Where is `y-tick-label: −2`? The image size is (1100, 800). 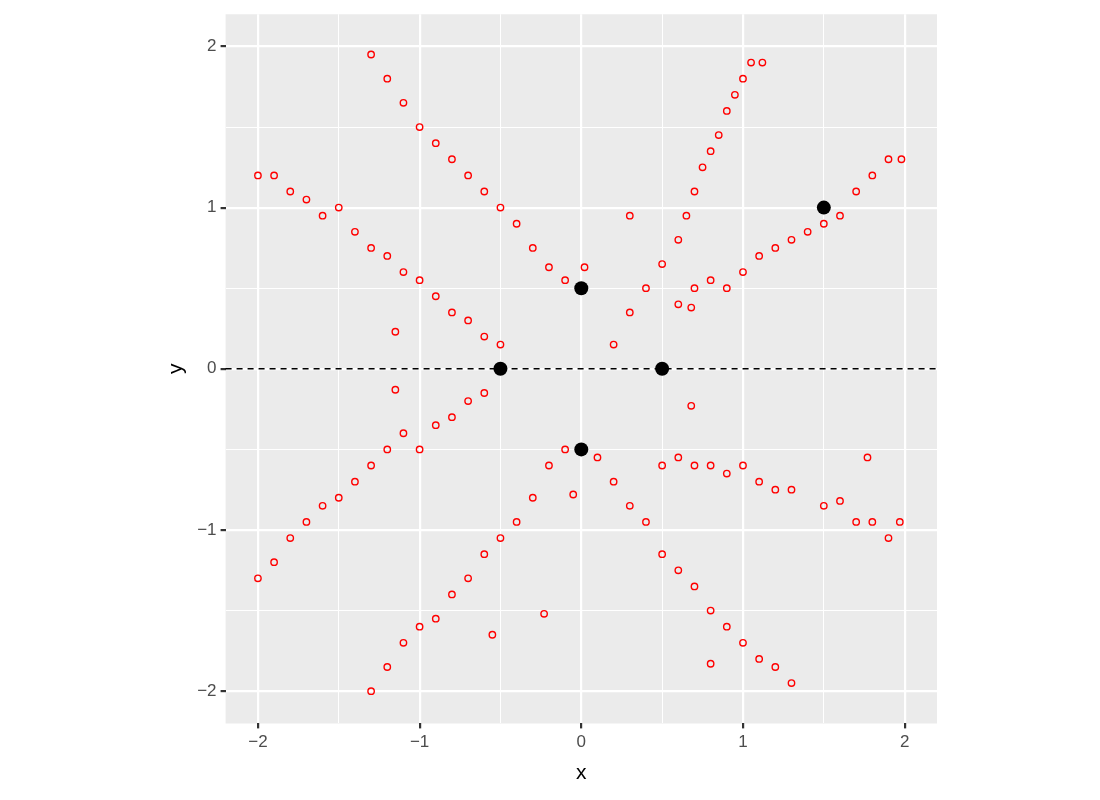 y-tick-label: −2 is located at coordinates (207, 690).